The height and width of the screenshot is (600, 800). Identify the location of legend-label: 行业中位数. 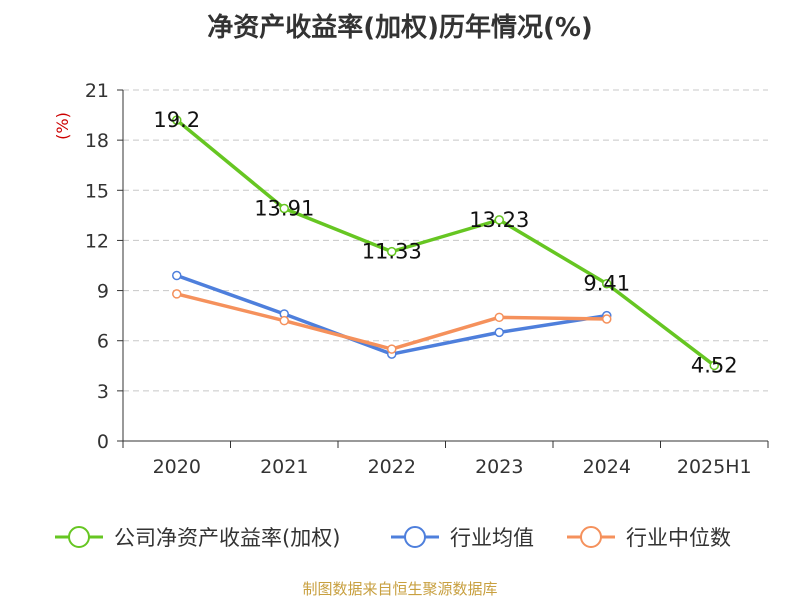
(678, 538).